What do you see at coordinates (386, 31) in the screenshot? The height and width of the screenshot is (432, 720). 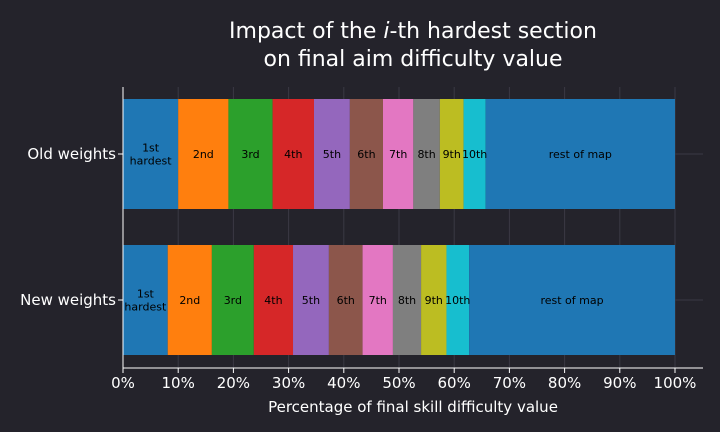 I see `chart-title-italic: i` at bounding box center [386, 31].